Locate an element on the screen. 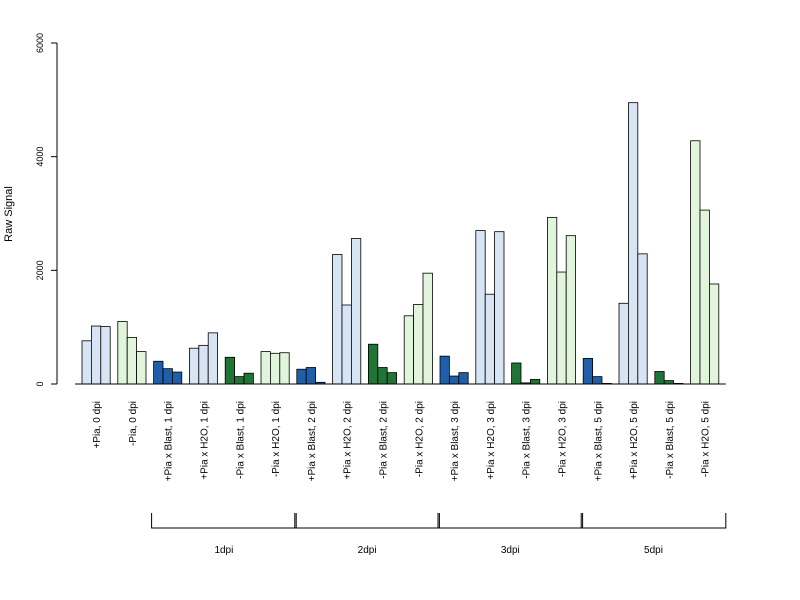 This screenshot has width=800, height=600. group-label: 2dpi is located at coordinates (367, 550).